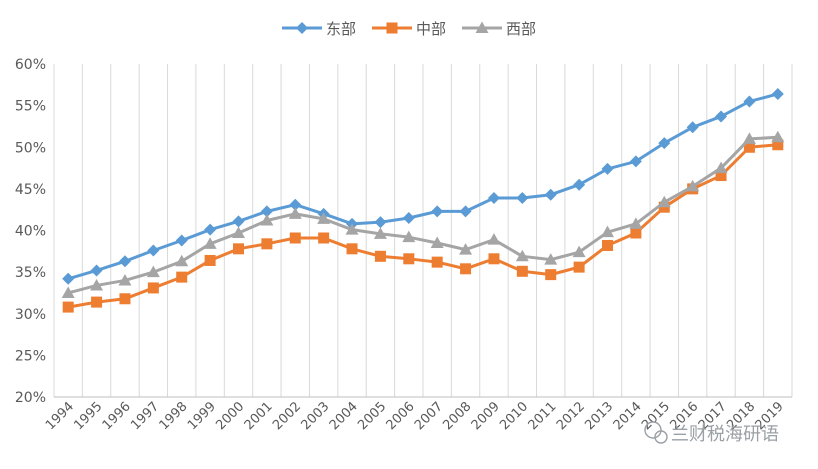 This screenshot has height=469, width=818. I want to click on x-tick-label: 2002, so click(287, 416).